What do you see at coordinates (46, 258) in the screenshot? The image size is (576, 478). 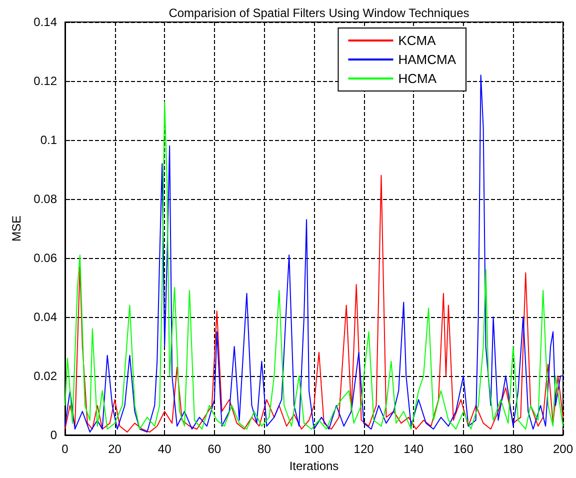 I see `y-tick-label: 0.06` at bounding box center [46, 258].